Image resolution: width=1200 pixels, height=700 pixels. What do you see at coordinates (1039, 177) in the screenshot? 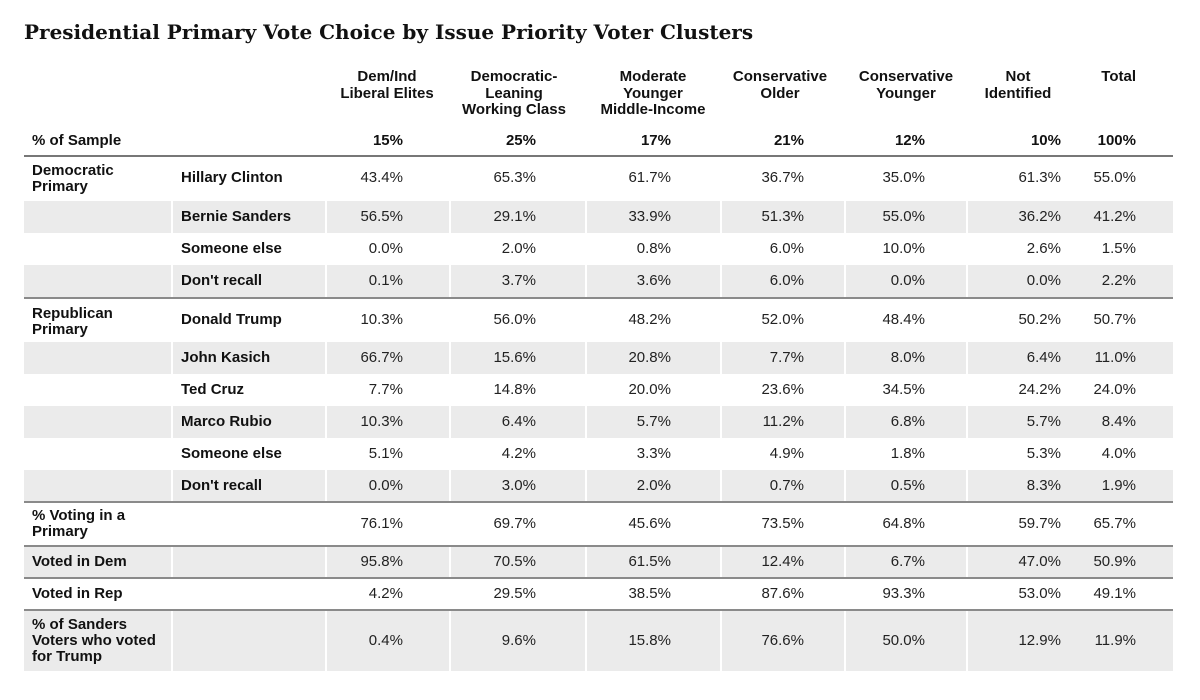
I see `table-cell: 61.3%` at bounding box center [1039, 177].